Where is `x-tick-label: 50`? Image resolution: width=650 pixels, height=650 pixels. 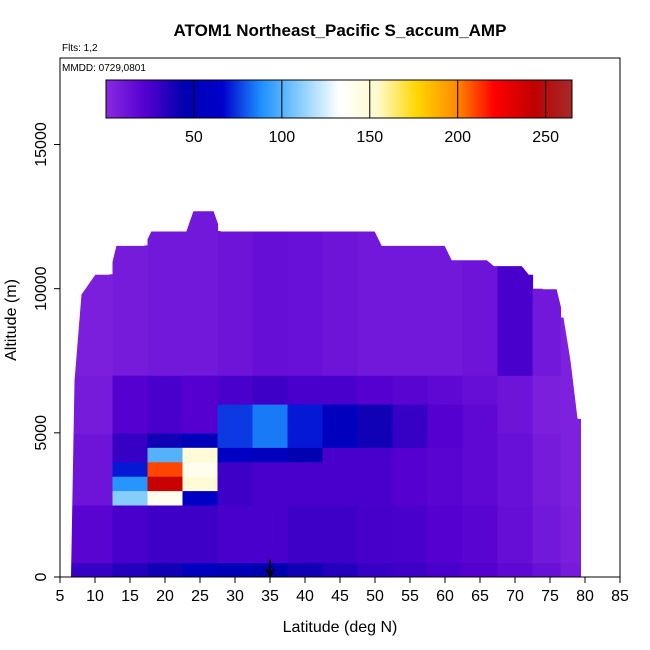
x-tick-label: 50 is located at coordinates (375, 596).